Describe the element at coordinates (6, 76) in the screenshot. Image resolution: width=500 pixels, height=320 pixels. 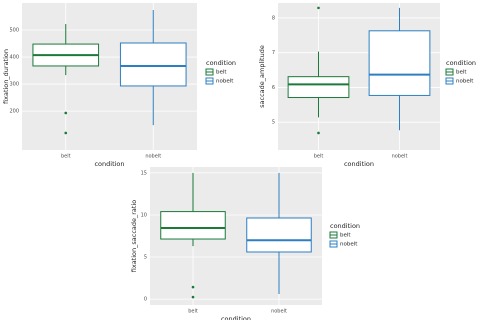
I see `y-axis-label: fixation_duration` at that location.